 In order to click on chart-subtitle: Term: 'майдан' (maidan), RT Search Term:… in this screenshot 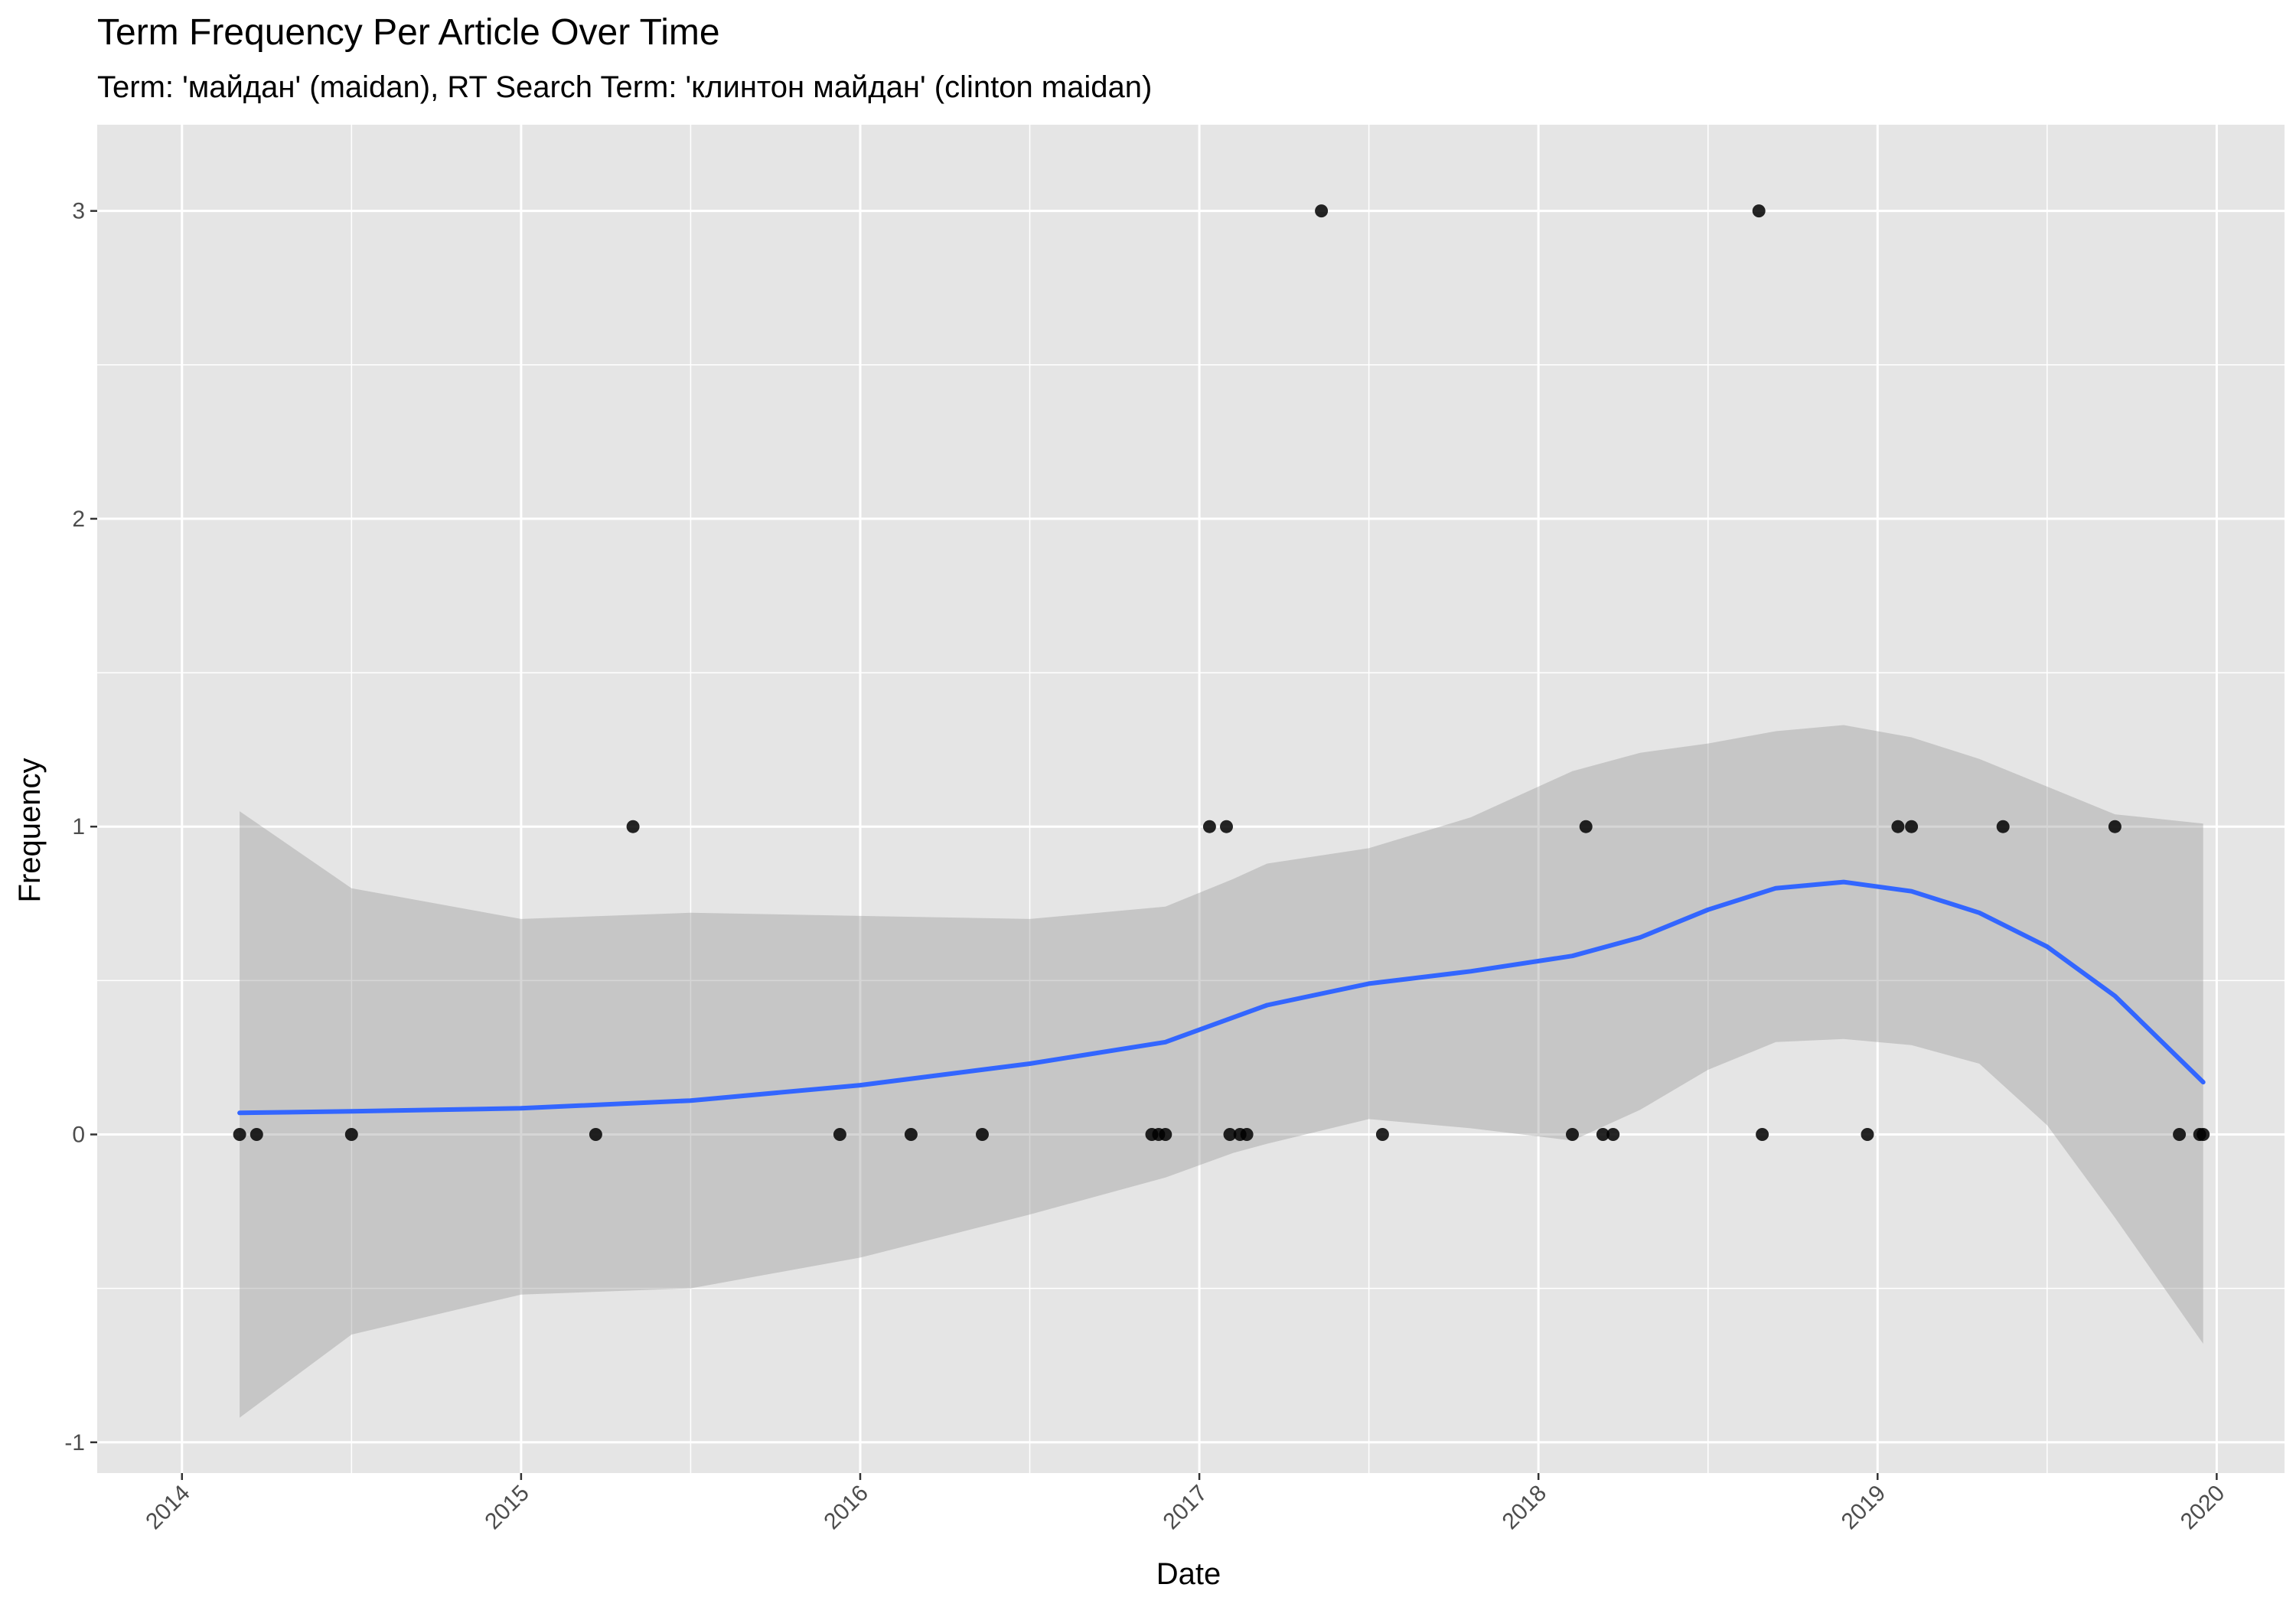, I will do `click(624, 87)`.